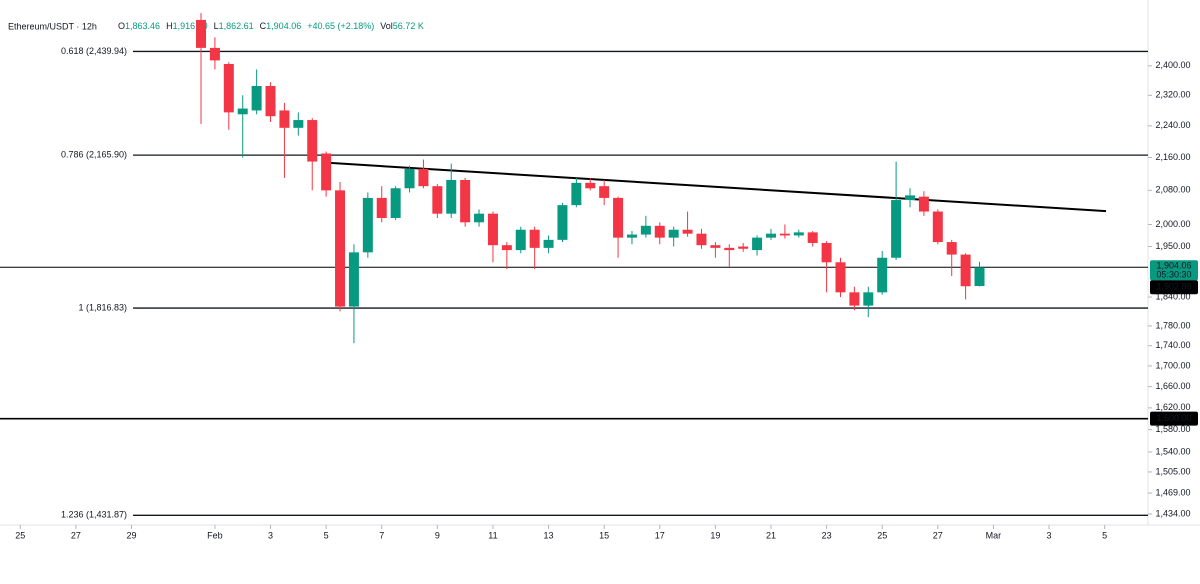 The width and height of the screenshot is (1200, 584). Describe the element at coordinates (994, 535) in the screenshot. I see `x-tick-label: Mar` at that location.